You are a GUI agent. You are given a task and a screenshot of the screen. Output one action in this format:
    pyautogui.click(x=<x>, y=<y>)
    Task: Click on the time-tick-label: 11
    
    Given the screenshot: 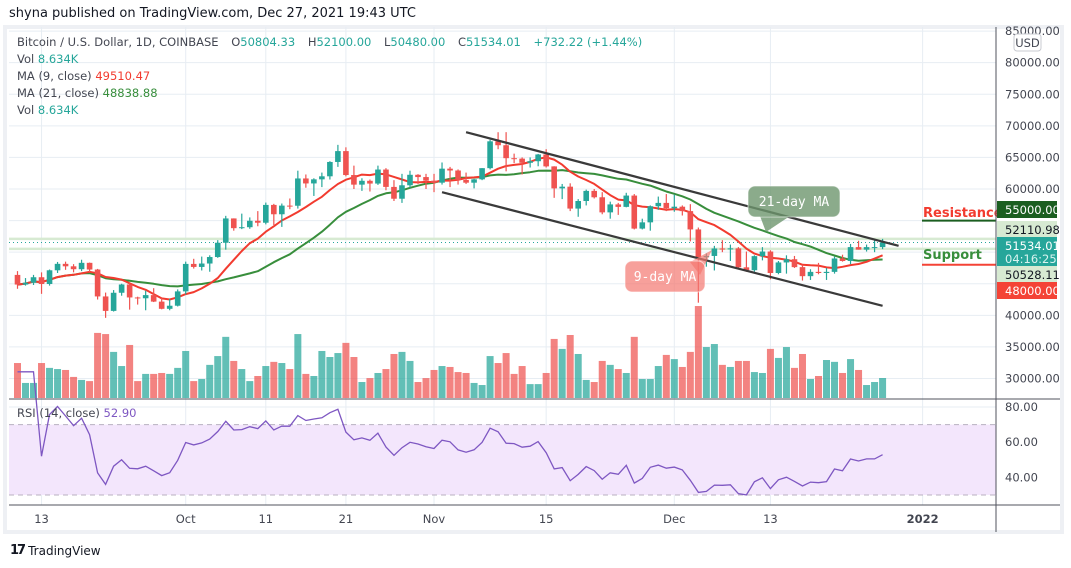 What is the action you would take?
    pyautogui.click(x=265, y=519)
    